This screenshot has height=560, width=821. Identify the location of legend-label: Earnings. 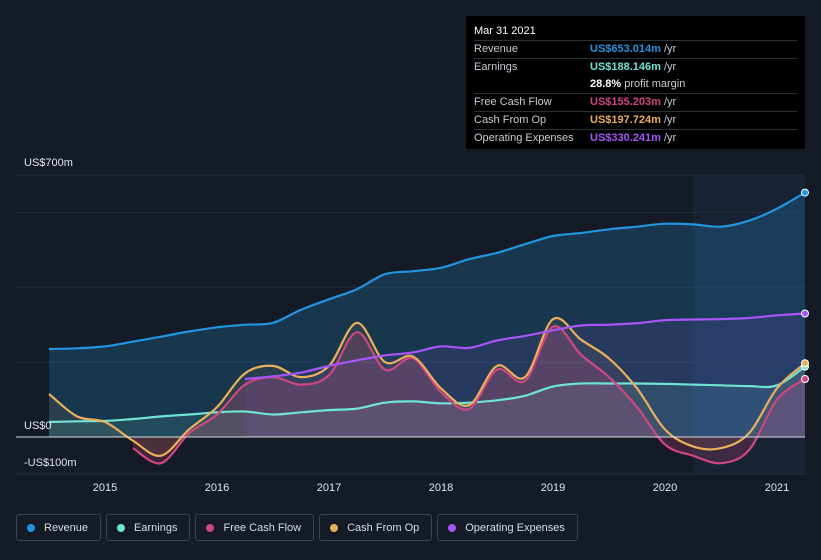
(156, 527).